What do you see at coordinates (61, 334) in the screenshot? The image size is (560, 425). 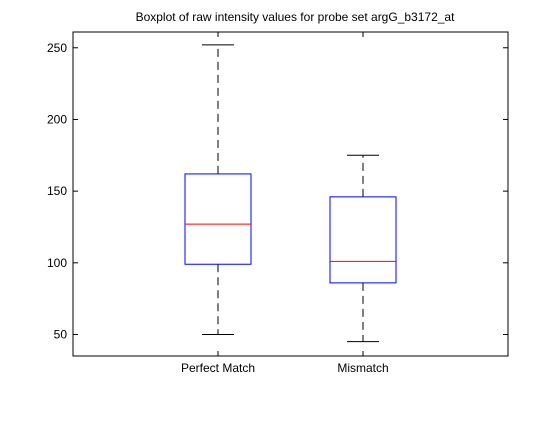 I see `y-tick-label: 50` at bounding box center [61, 334].